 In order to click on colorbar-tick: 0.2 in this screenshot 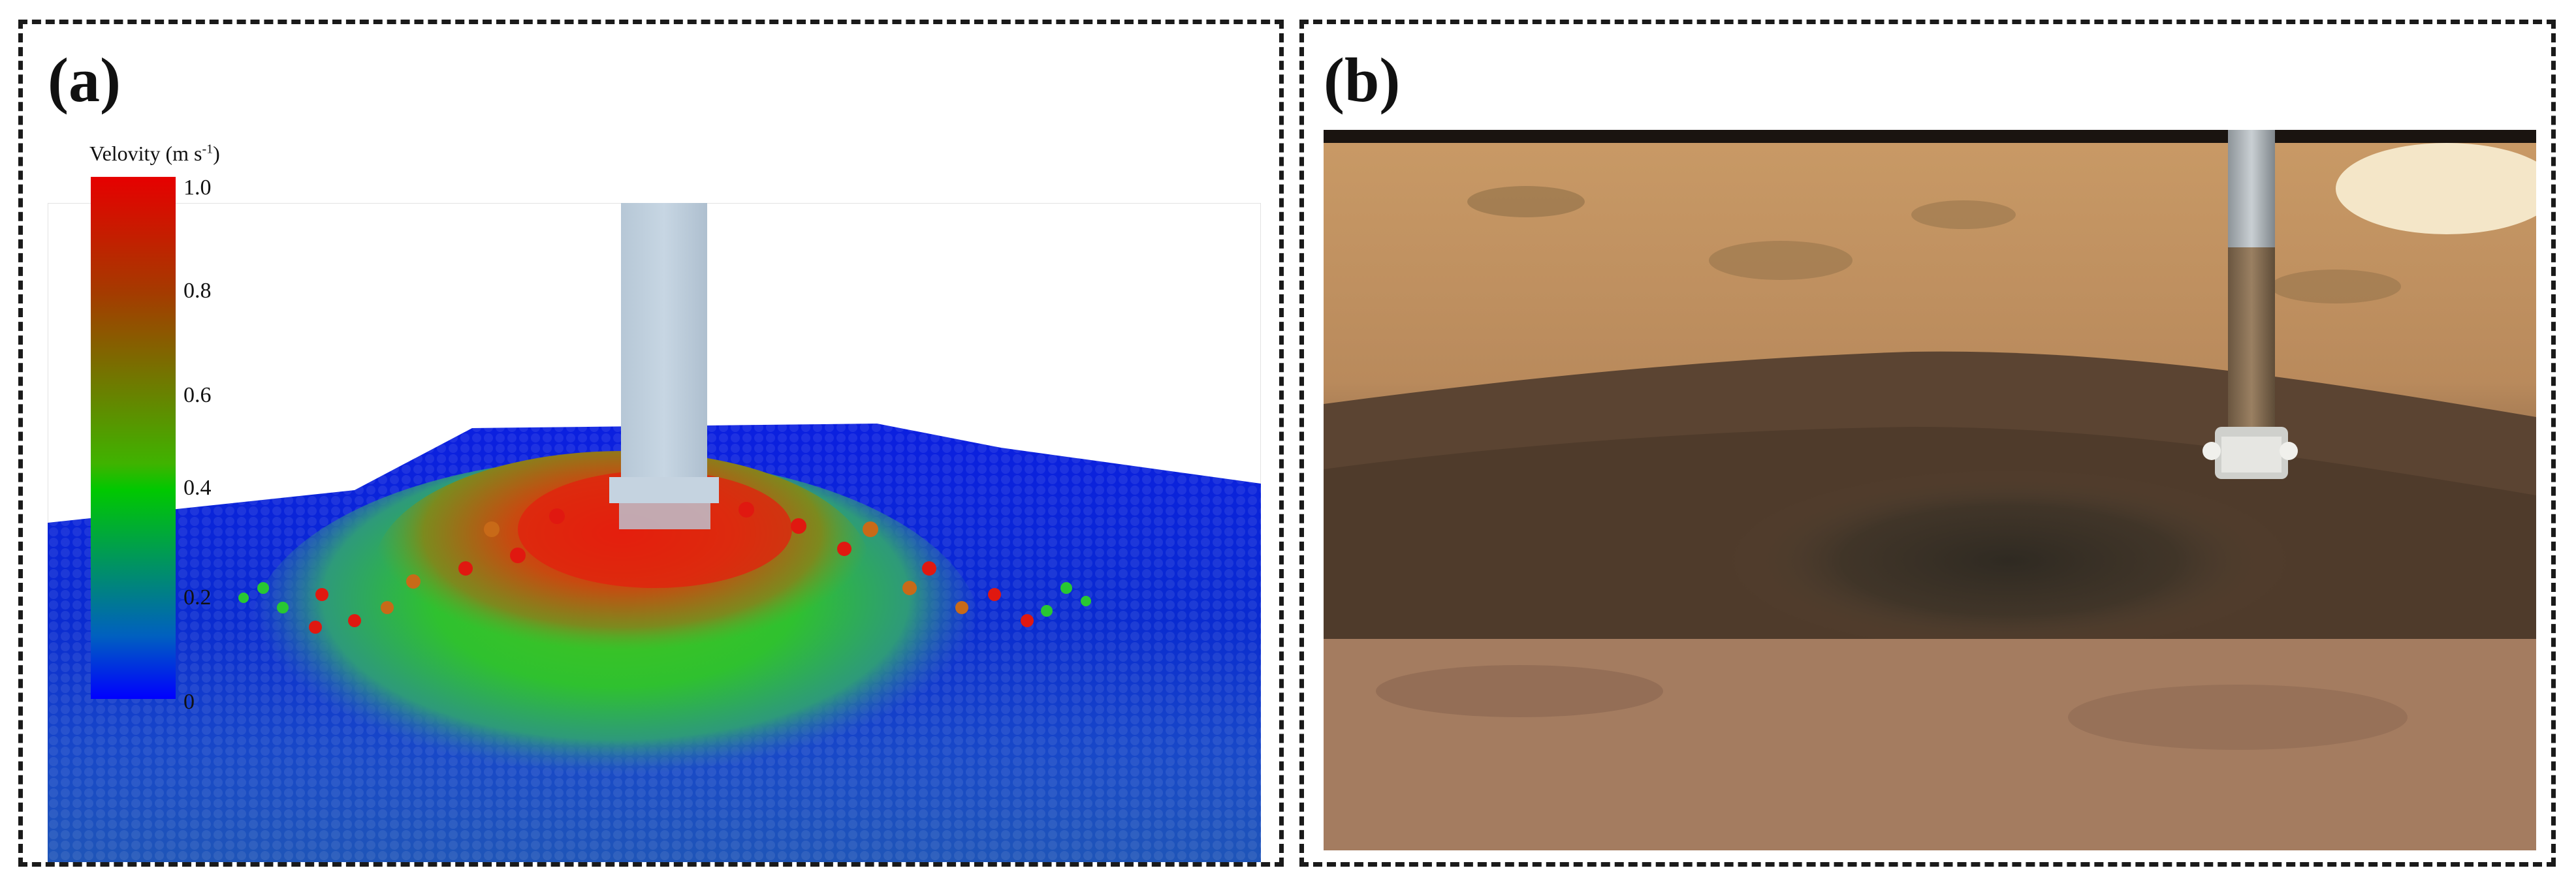, I will do `click(198, 597)`.